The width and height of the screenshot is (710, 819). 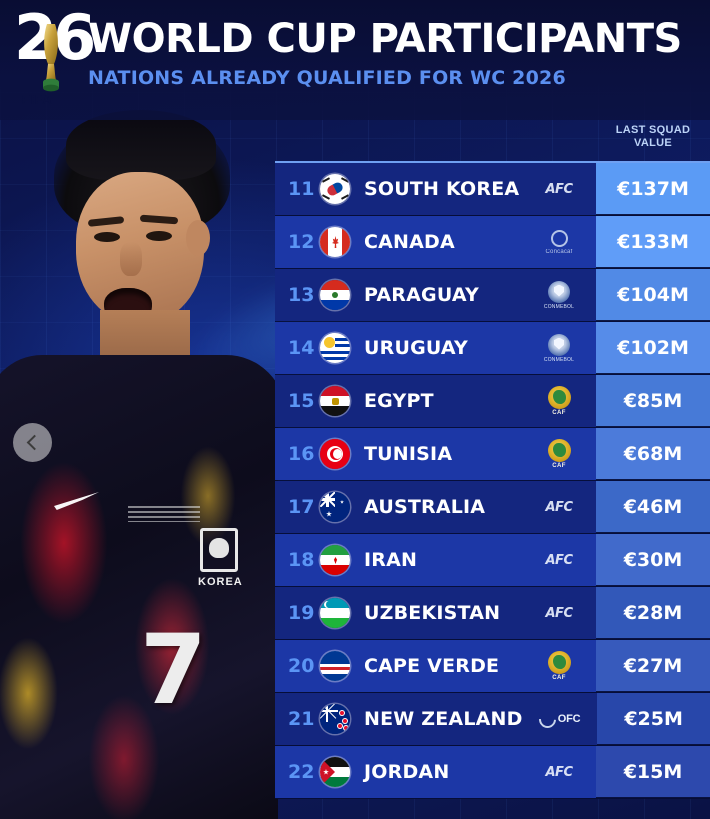 I want to click on country-name: URUGUAY, so click(x=416, y=348).